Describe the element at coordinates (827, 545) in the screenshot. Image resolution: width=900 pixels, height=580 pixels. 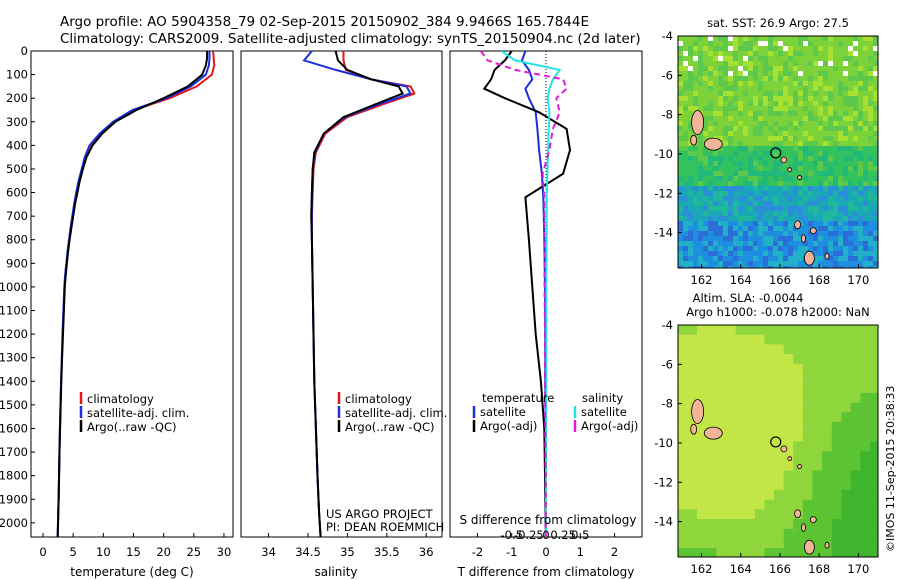
I see `island` at that location.